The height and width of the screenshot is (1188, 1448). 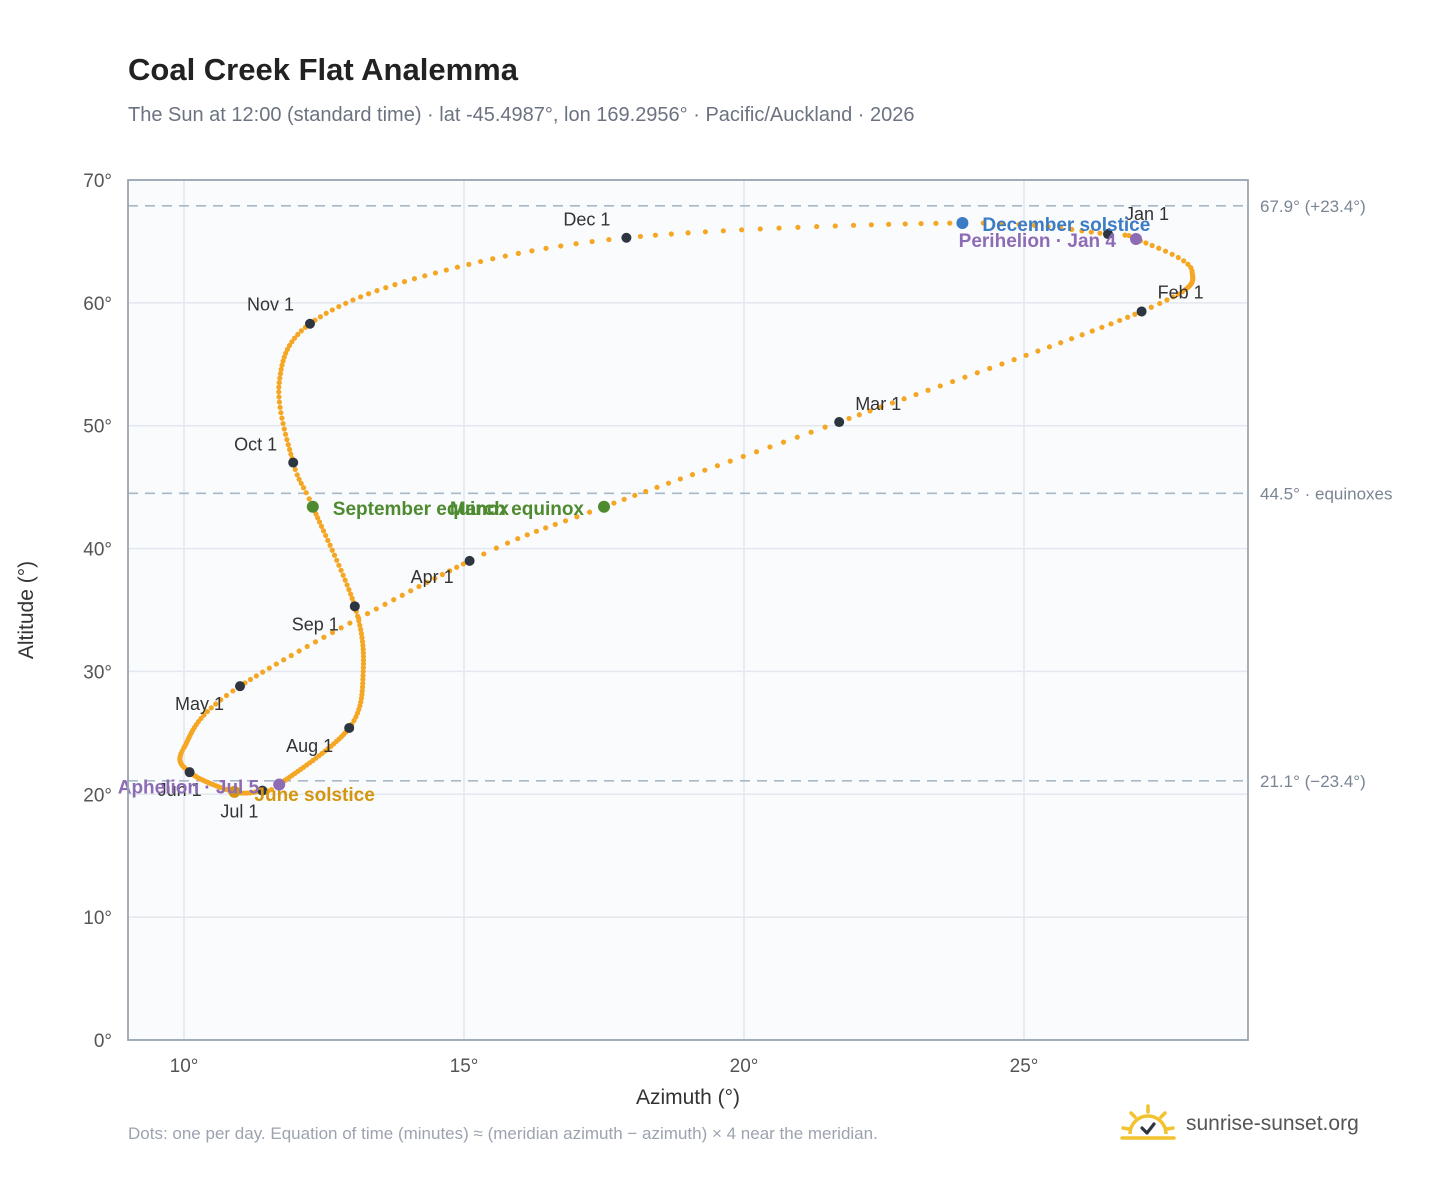 What do you see at coordinates (1272, 1123) in the screenshot?
I see `brand-name: sunrise-sunset.org` at bounding box center [1272, 1123].